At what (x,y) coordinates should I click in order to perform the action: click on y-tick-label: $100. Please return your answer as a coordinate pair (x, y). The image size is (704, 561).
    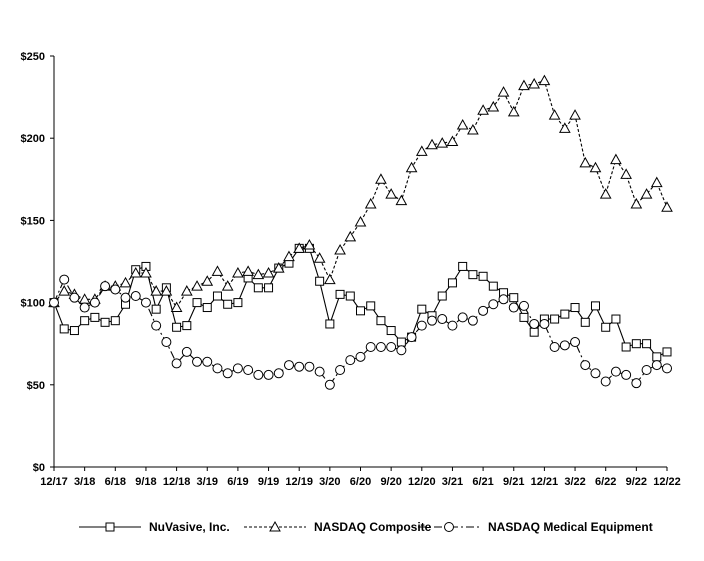
    Looking at the image, I should click on (33, 304).